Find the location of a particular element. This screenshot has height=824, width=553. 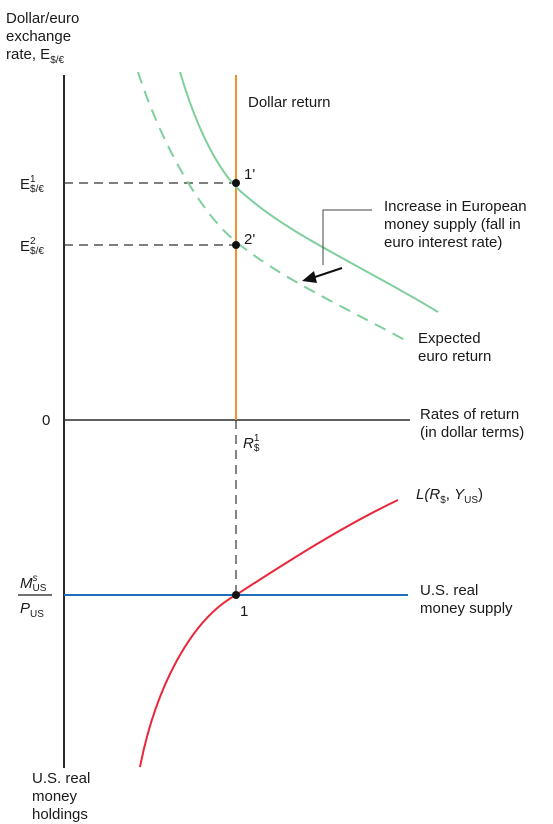

expected-euro-return-curve is located at coordinates (309, 192).